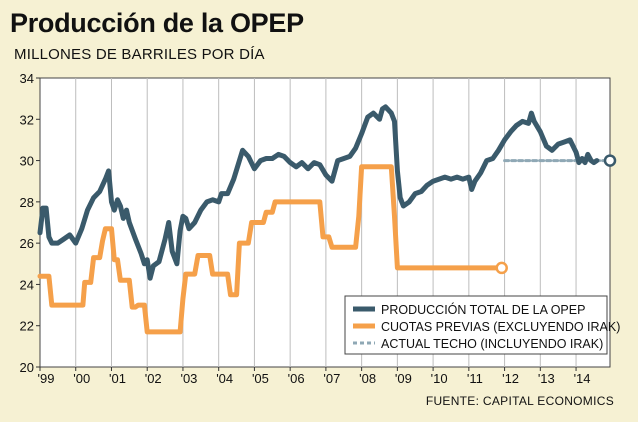 This screenshot has height=422, width=638. What do you see at coordinates (483, 309) in the screenshot?
I see `legend-label: PRODUCCIÓN TOTAL DE LA OPEP` at bounding box center [483, 309].